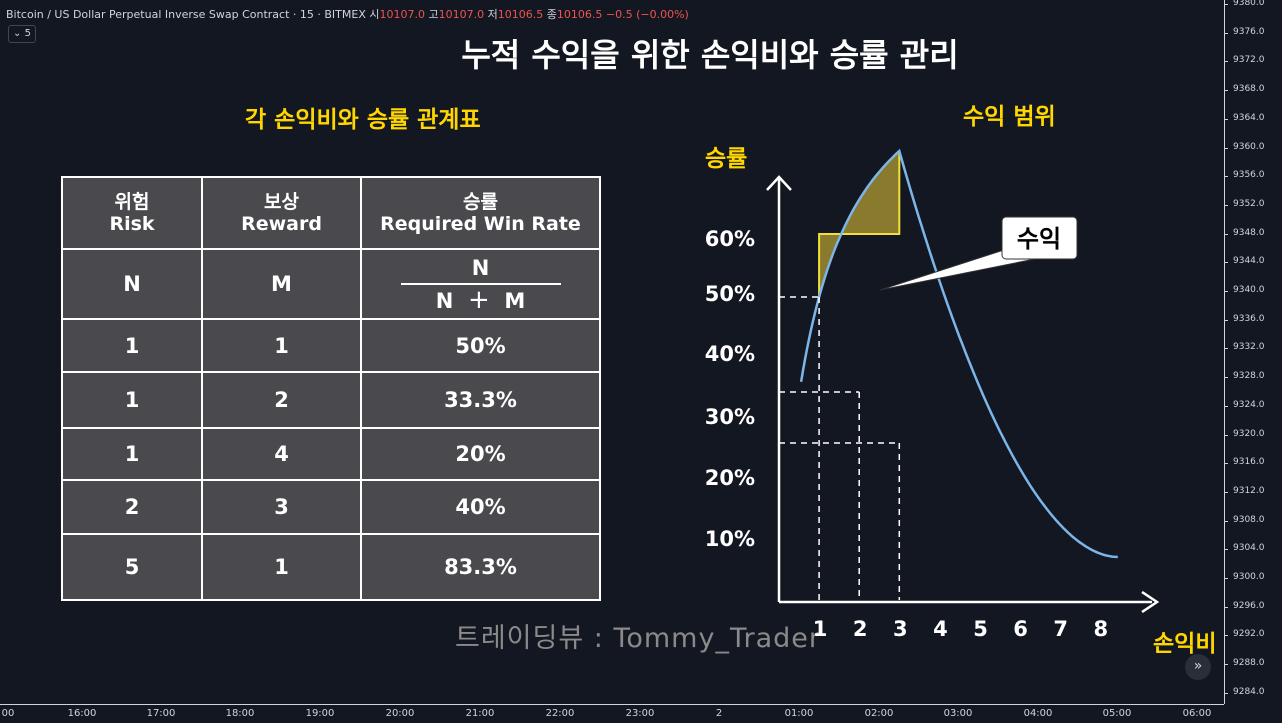 Image resolution: width=1282 pixels, height=723 pixels. I want to click on x-tick-label: 8, so click(1100, 629).